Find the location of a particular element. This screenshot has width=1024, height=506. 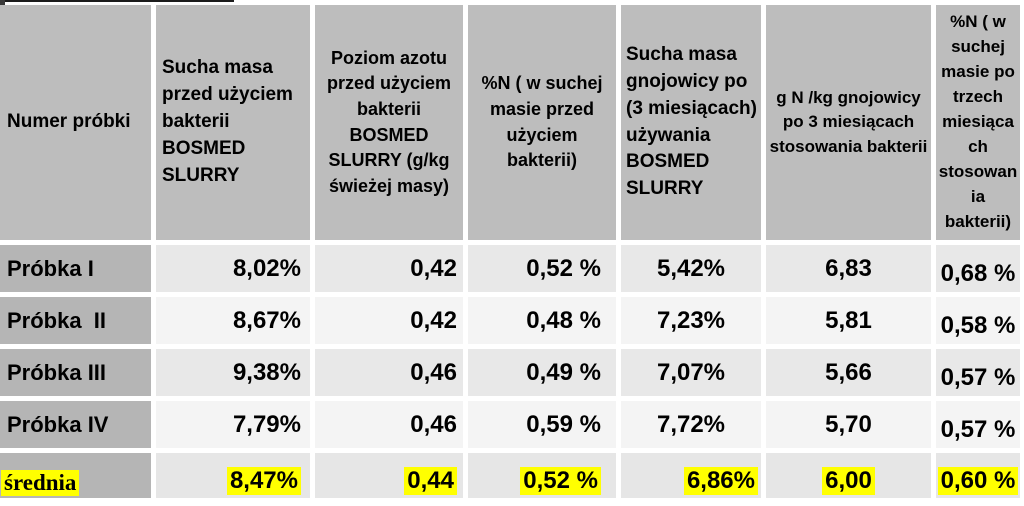

cell-r4-sucha-masa-przed: 7,79% is located at coordinates (233, 424).